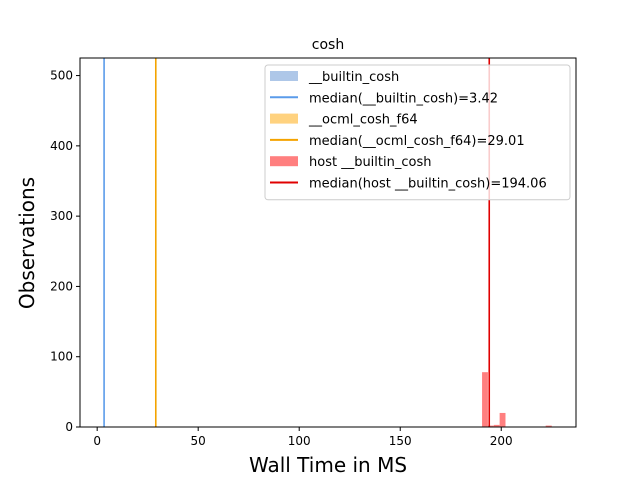 Image resolution: width=640 pixels, height=480 pixels. Describe the element at coordinates (328, 465) in the screenshot. I see `x-axis-label: Wall Time in MS` at that location.